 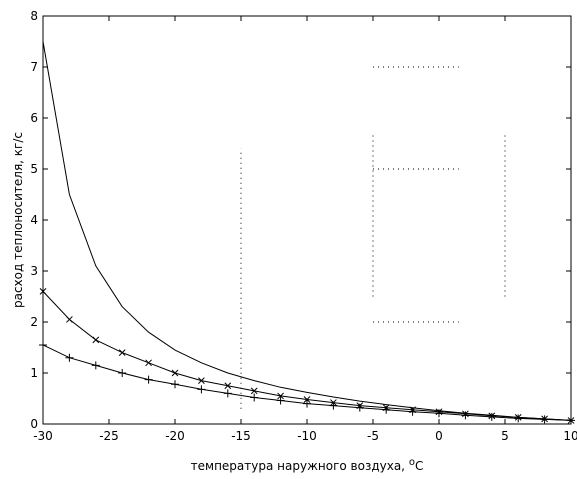 I want to click on x-axis-label-text: температура наружного воздуха,, so click(x=300, y=466).